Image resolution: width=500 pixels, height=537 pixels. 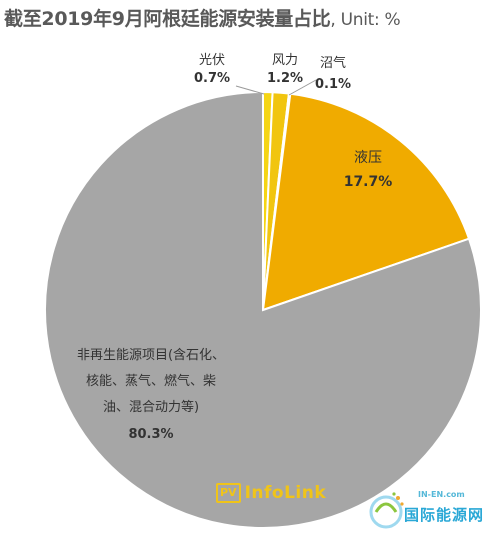 I want to click on label-solar-value: 0.7%, so click(x=212, y=78).